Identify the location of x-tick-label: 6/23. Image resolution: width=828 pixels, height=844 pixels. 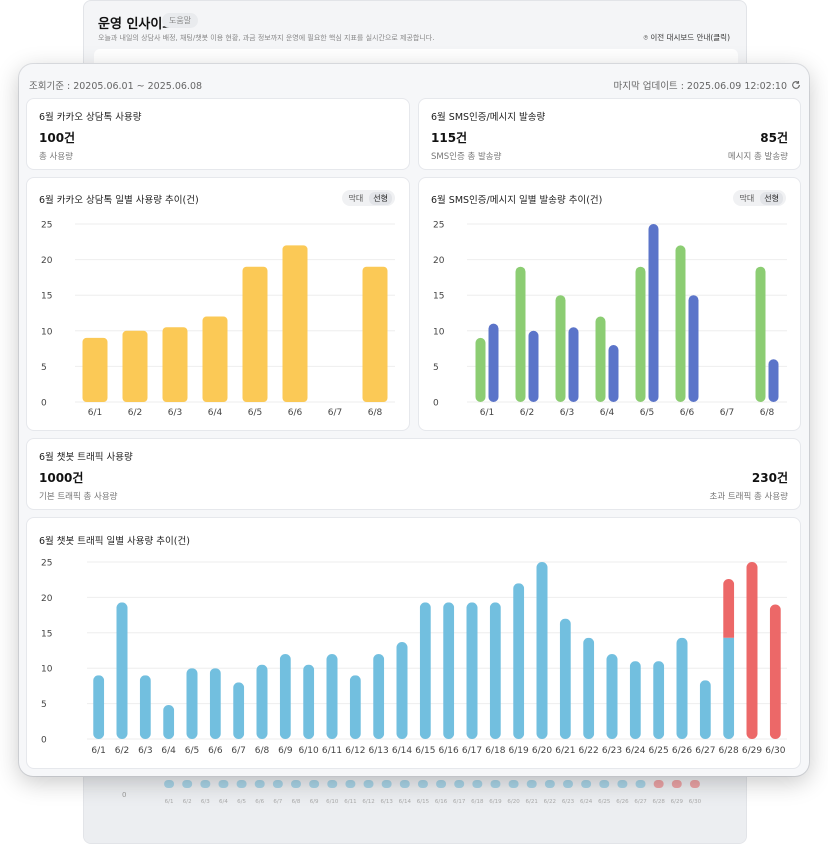
(612, 751).